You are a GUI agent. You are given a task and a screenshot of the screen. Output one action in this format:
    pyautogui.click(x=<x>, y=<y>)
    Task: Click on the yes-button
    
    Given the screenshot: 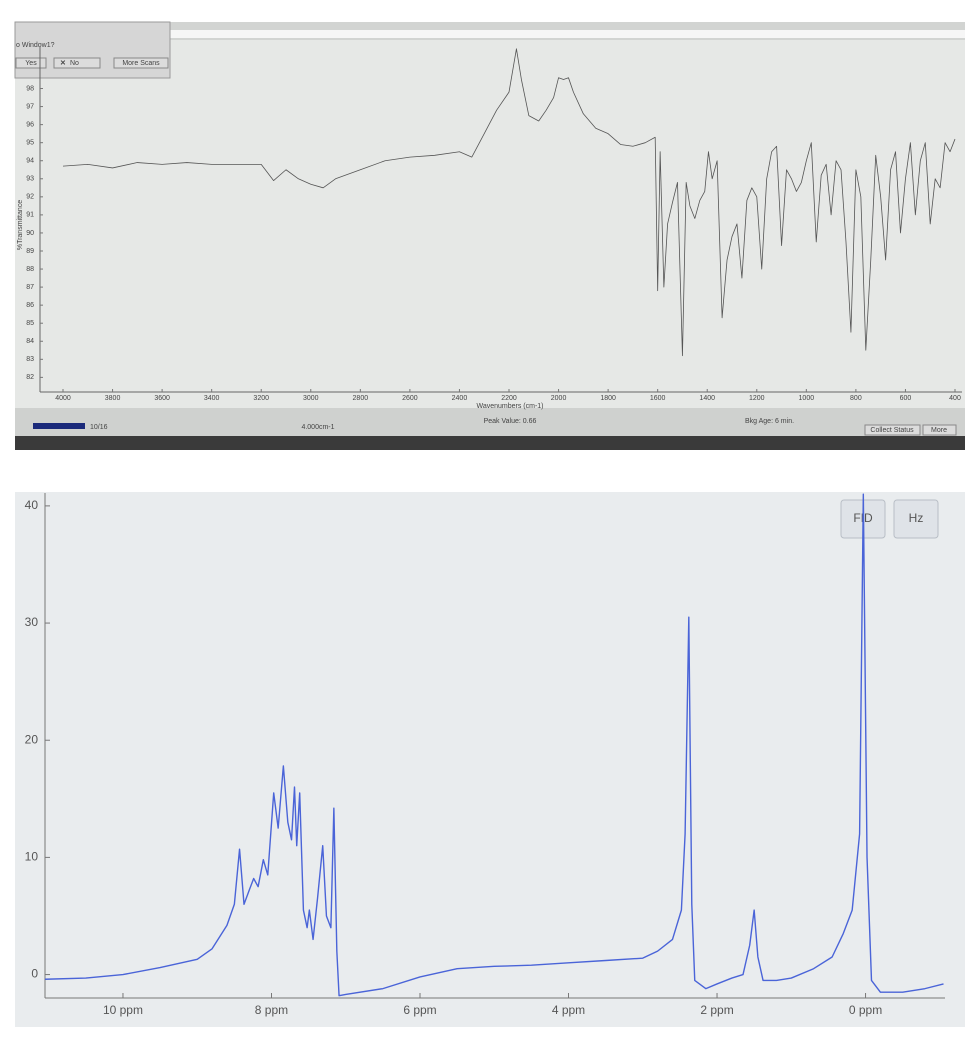 What is the action you would take?
    pyautogui.click(x=31, y=63)
    